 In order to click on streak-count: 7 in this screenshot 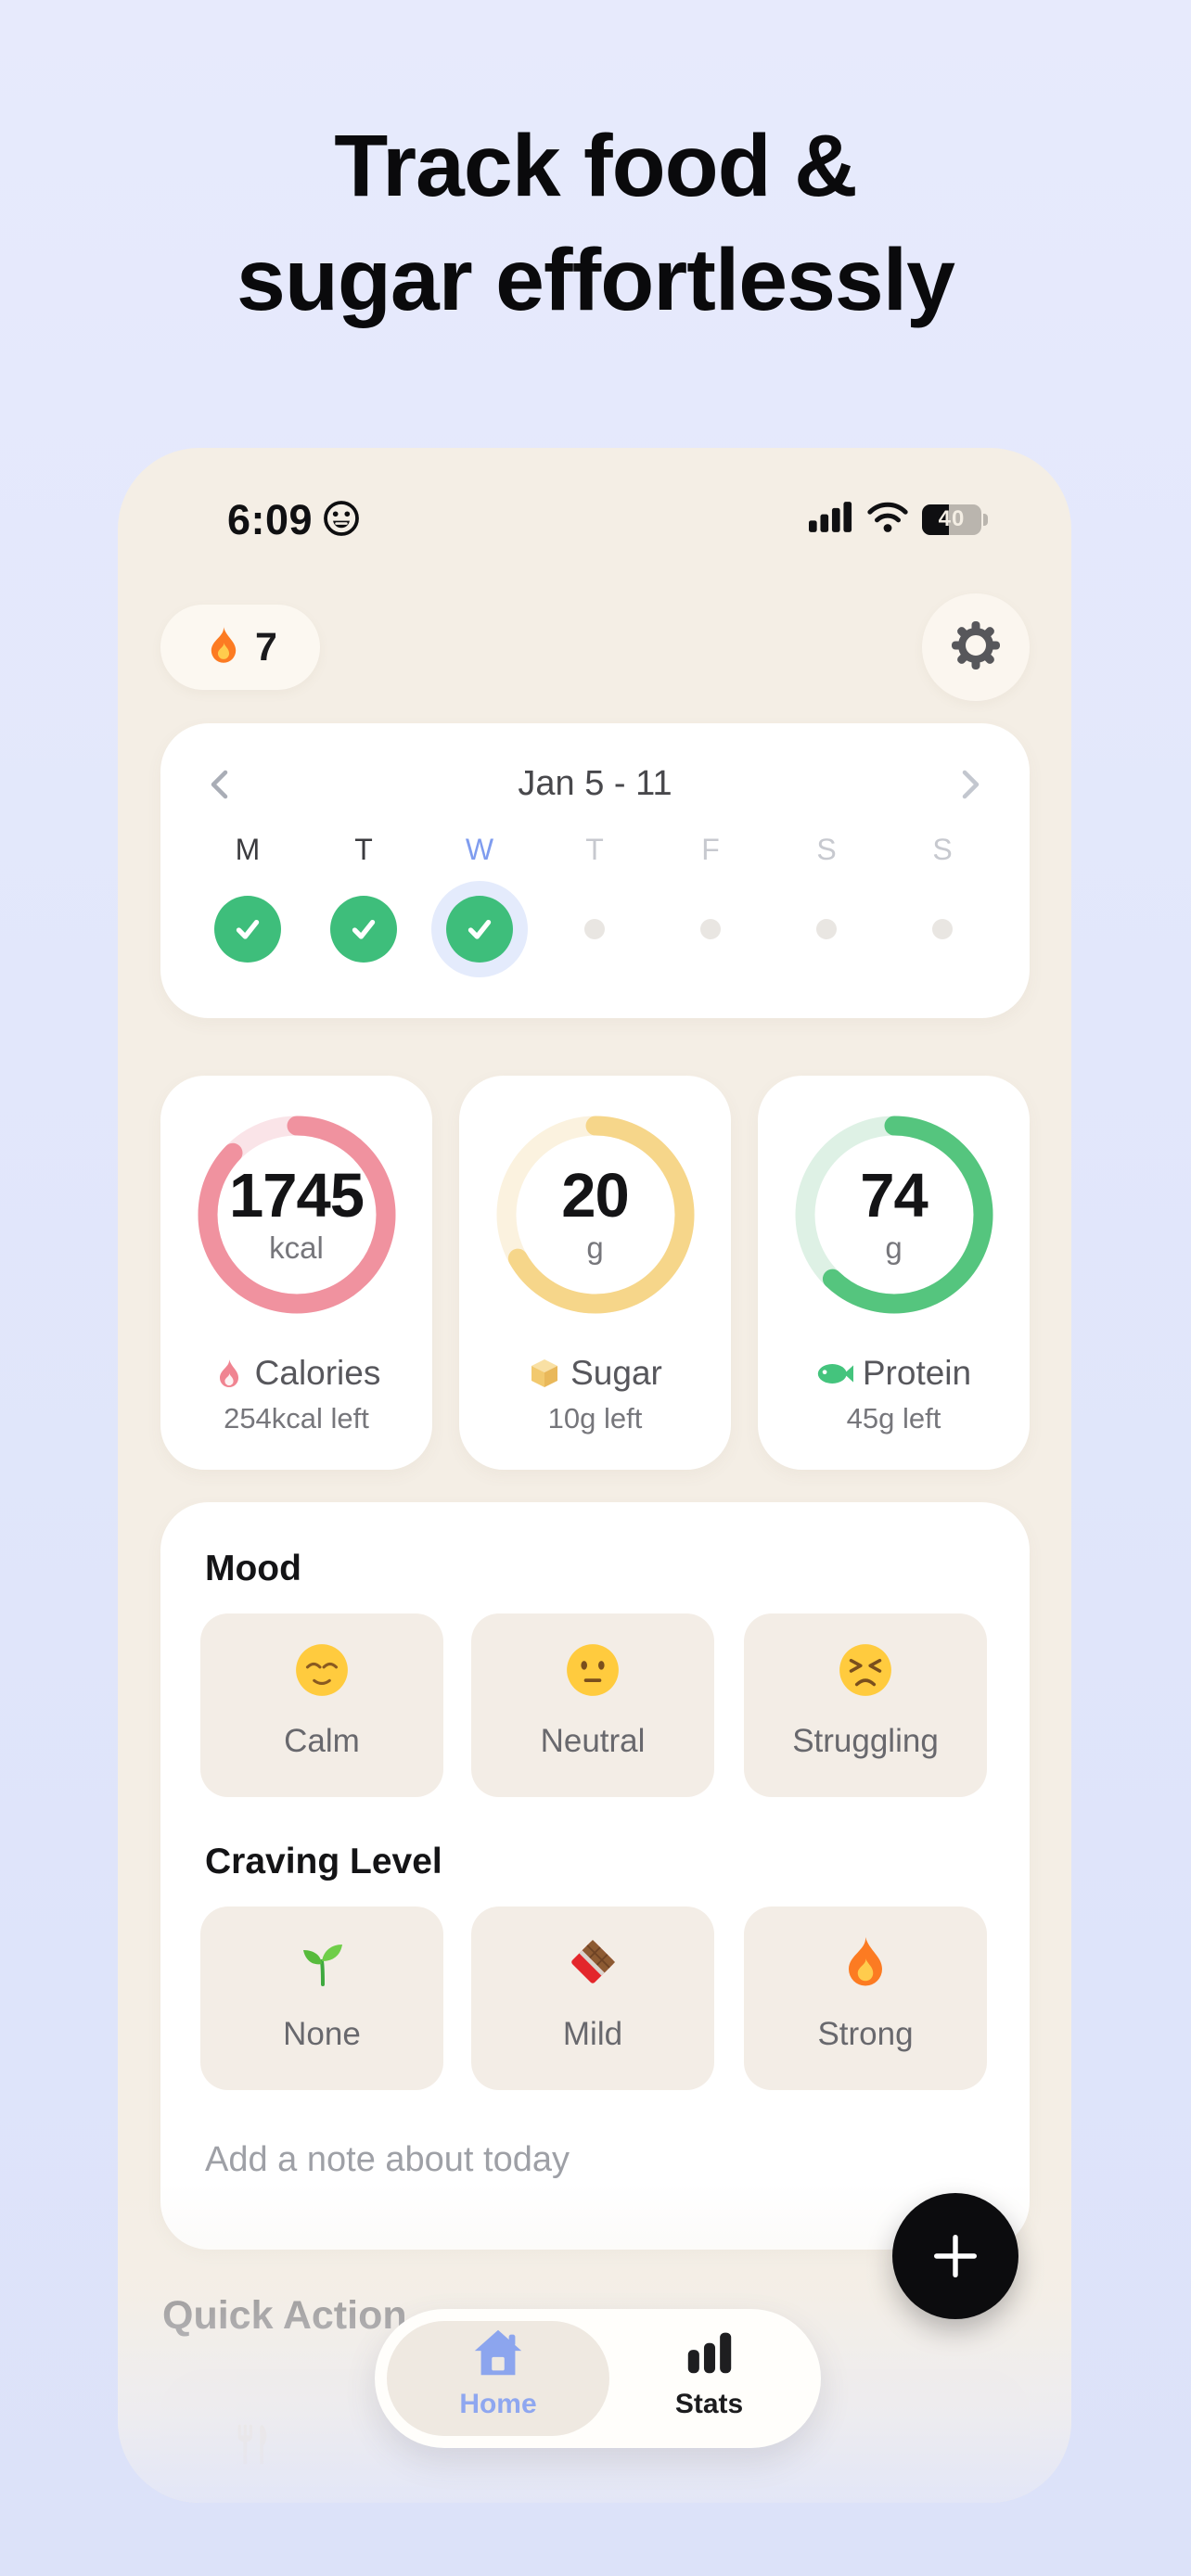, I will do `click(266, 647)`.